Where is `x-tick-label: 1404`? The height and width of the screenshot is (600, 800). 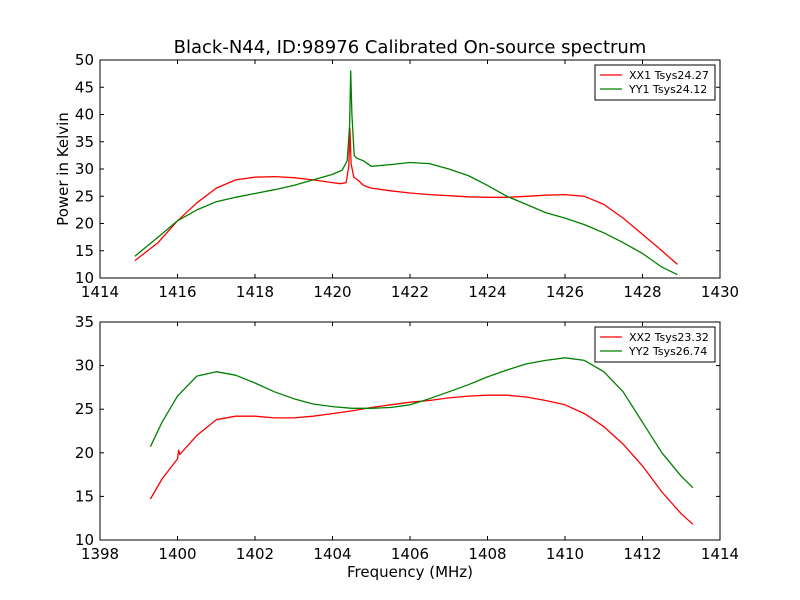
x-tick-label: 1404 is located at coordinates (332, 554).